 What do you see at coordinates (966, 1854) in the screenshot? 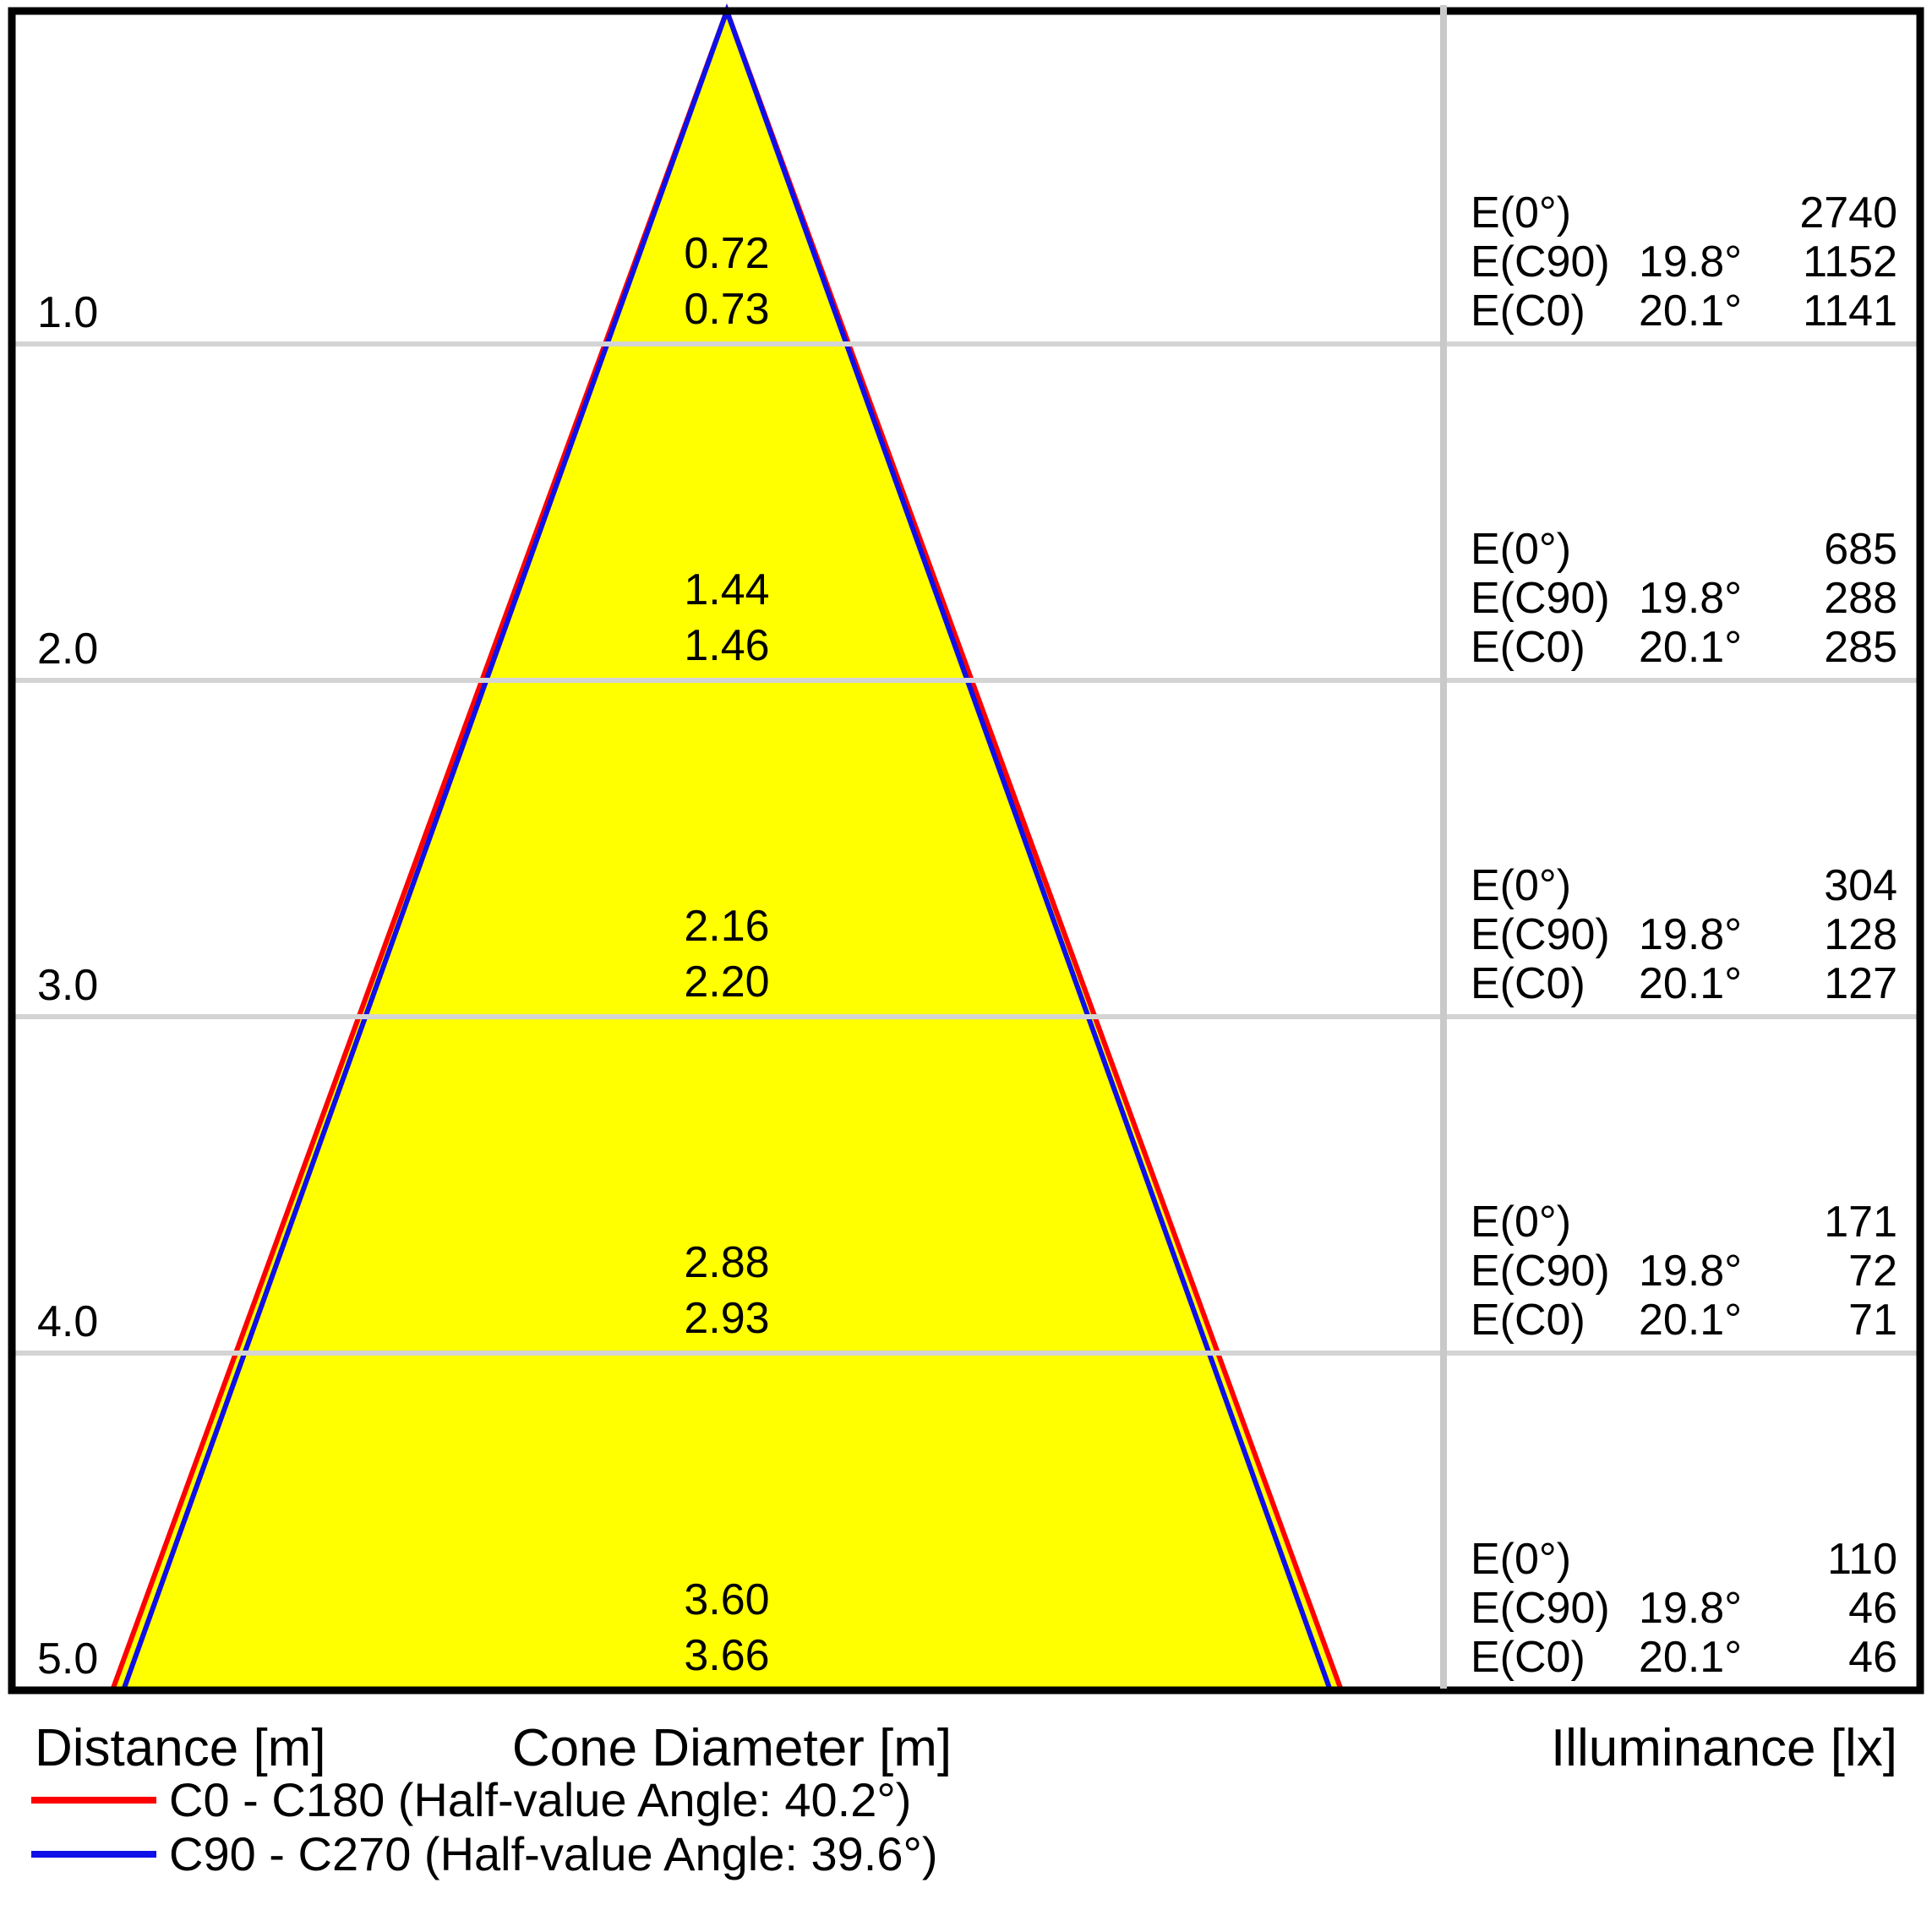
I see `legend-item-c90-c270: C90 - C270 (Half-value Angle: 39.6°)` at bounding box center [966, 1854].